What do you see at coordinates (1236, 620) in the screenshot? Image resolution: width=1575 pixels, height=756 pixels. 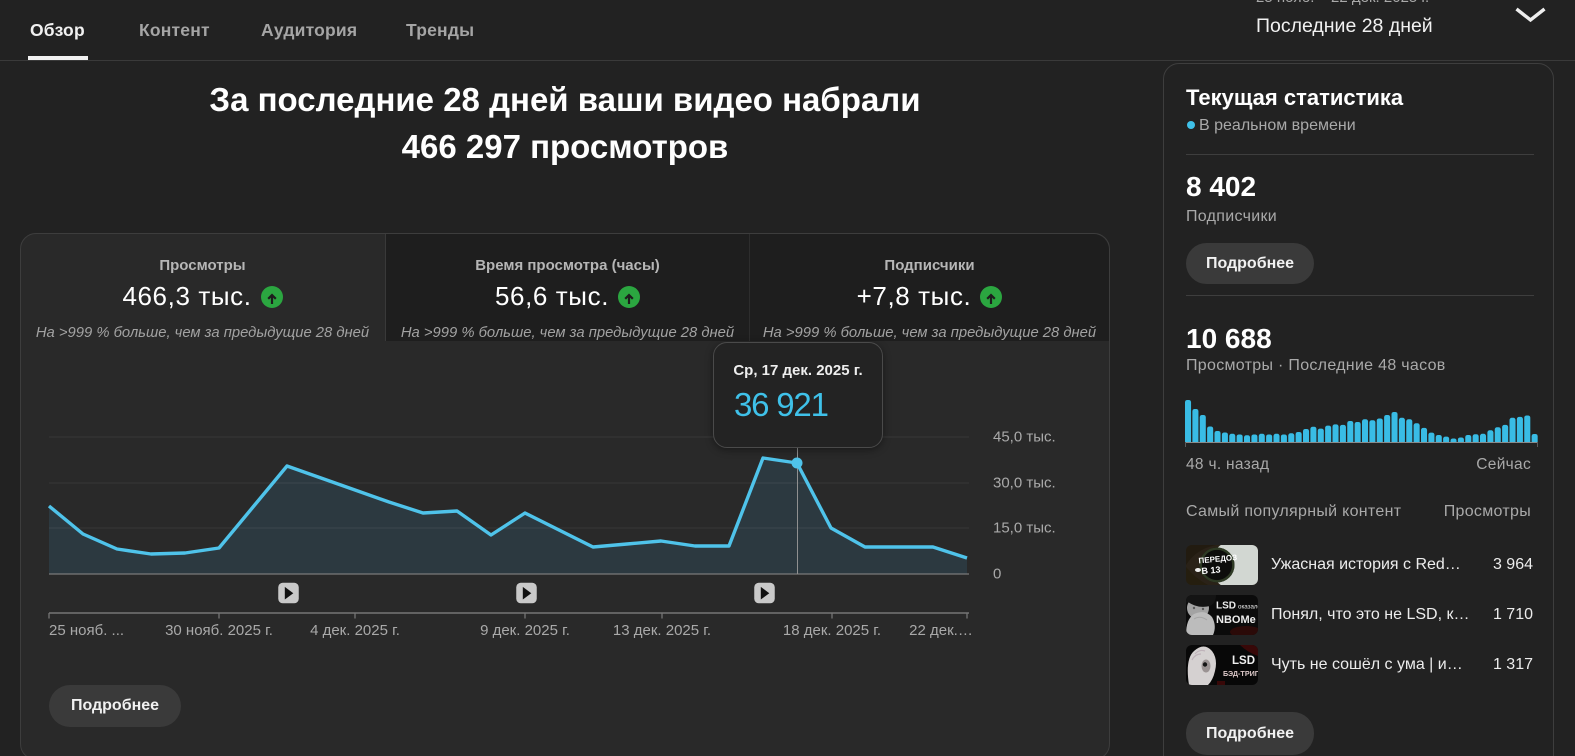 I see `svg-text: NBOMe` at bounding box center [1236, 620].